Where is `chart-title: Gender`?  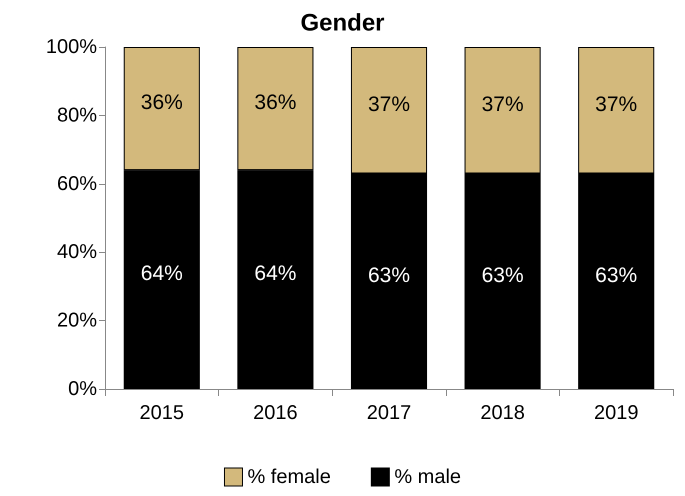 chart-title: Gender is located at coordinates (342, 23).